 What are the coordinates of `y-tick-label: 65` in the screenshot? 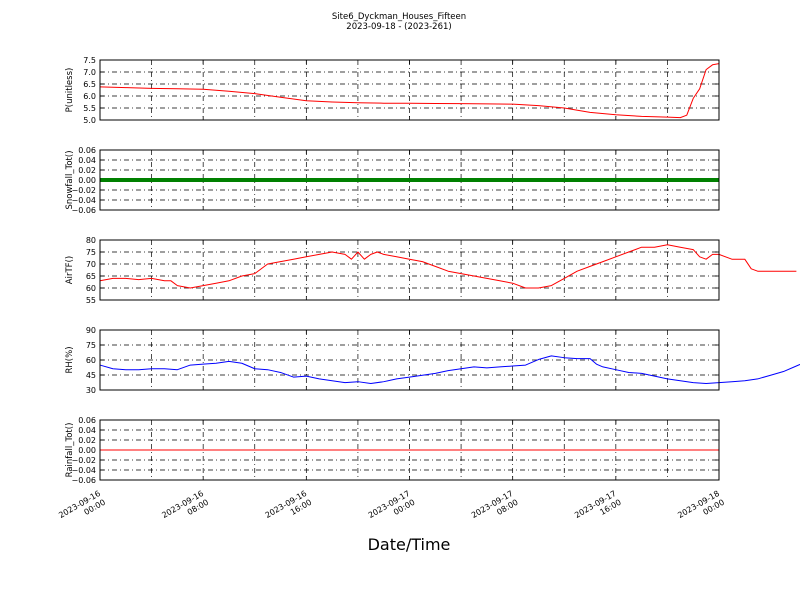 It's located at (91, 276).